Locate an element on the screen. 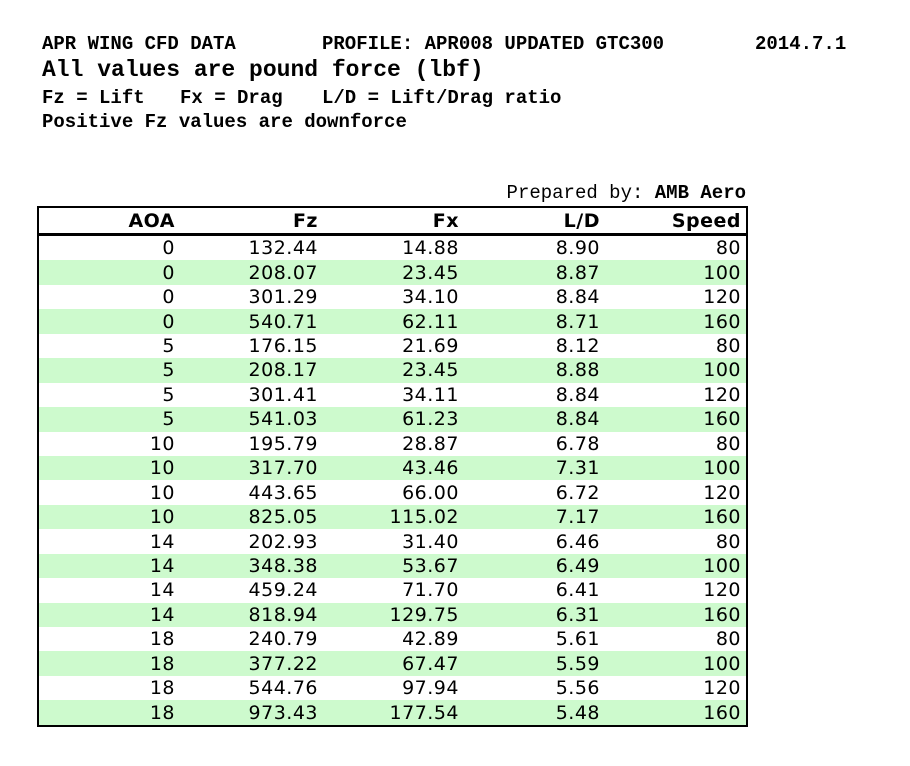 This screenshot has height=766, width=910. cell-fx: 97.94 is located at coordinates (430, 688).